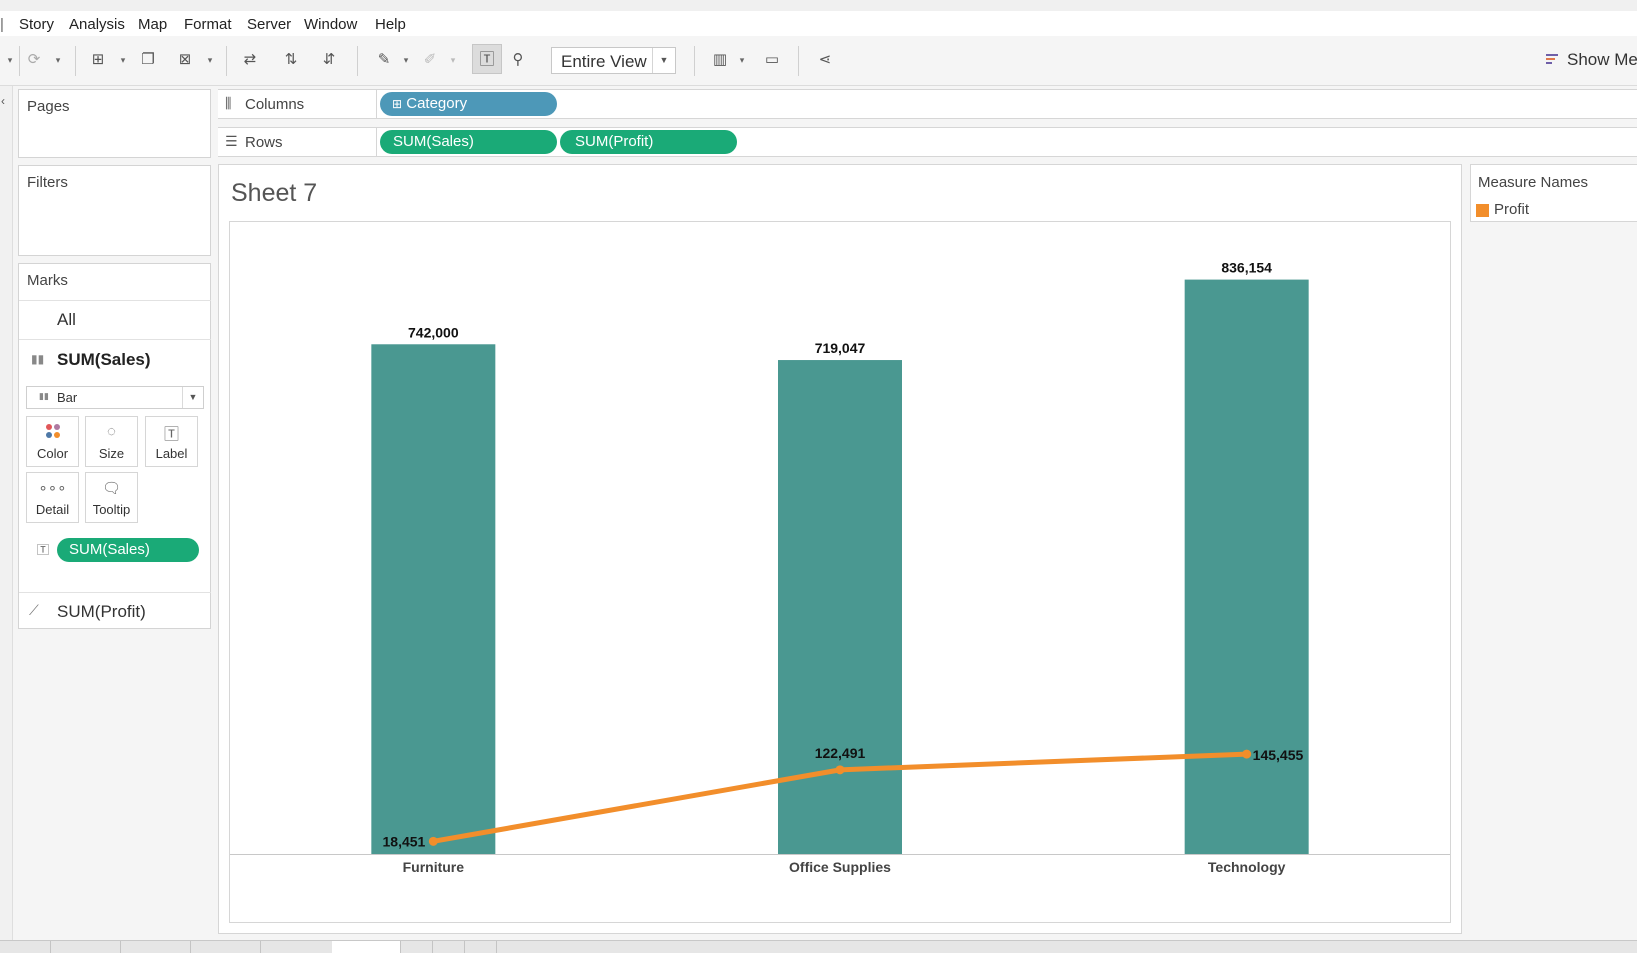  I want to click on legend-card: Measure Names Profit, so click(1553, 193).